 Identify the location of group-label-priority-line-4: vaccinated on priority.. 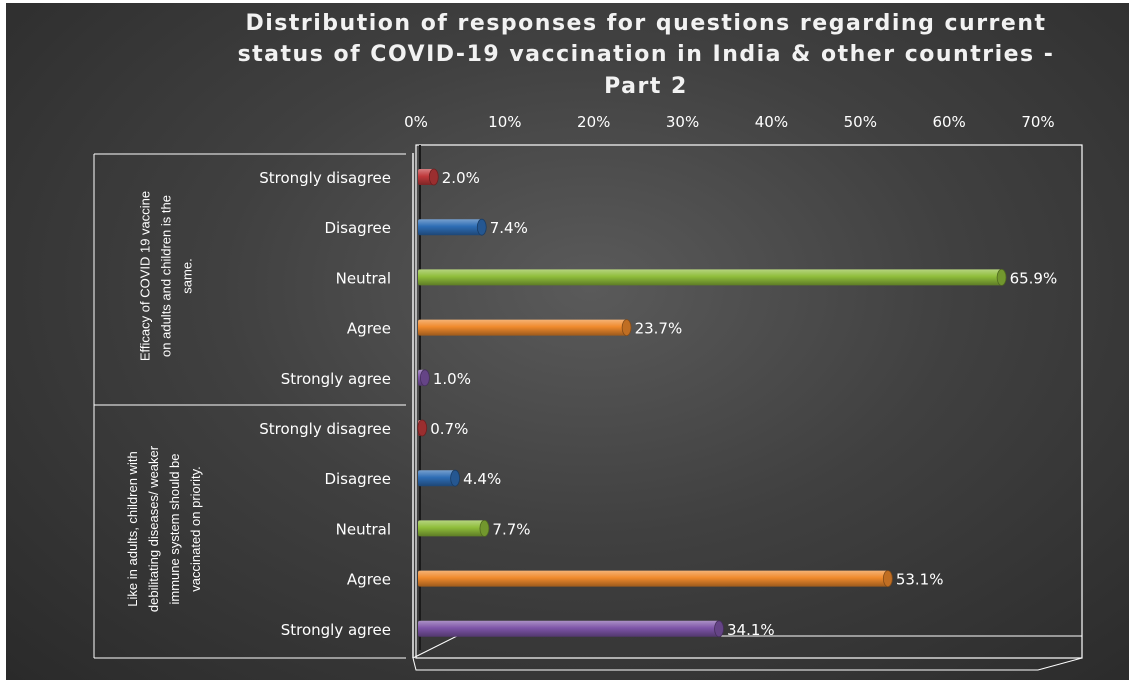
(195, 529).